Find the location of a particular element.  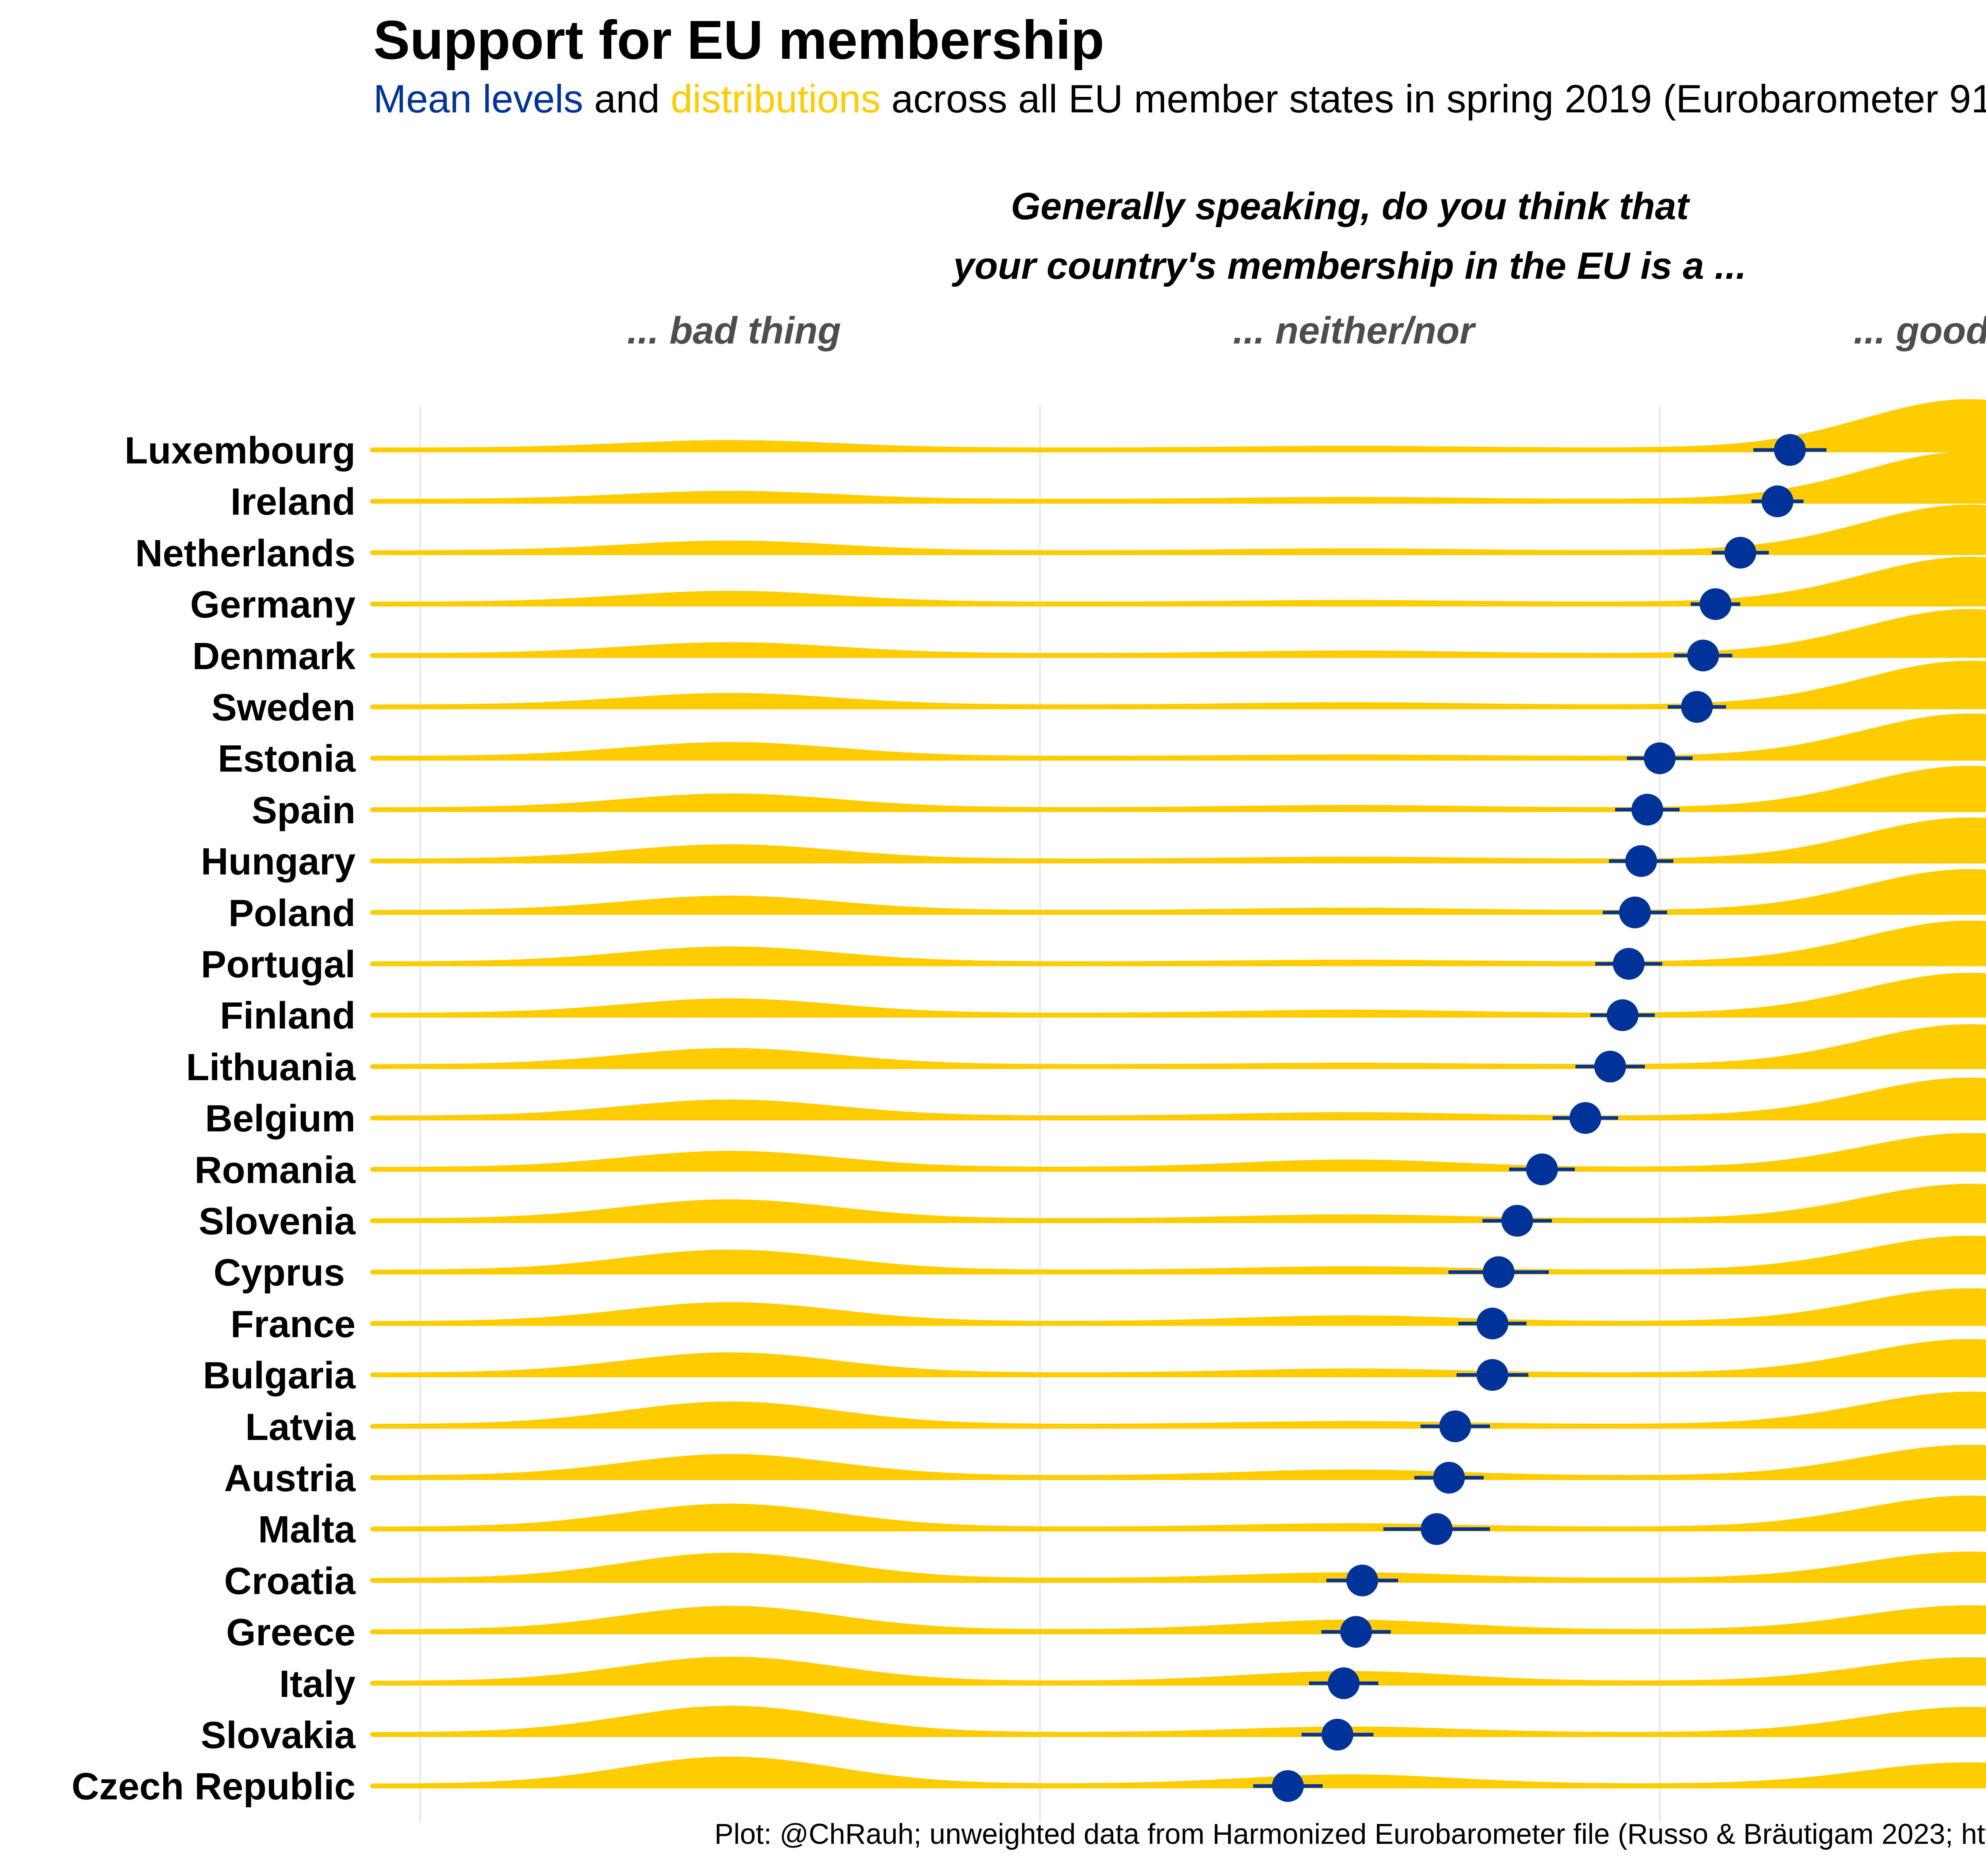

ridge-poland is located at coordinates (1178, 892).